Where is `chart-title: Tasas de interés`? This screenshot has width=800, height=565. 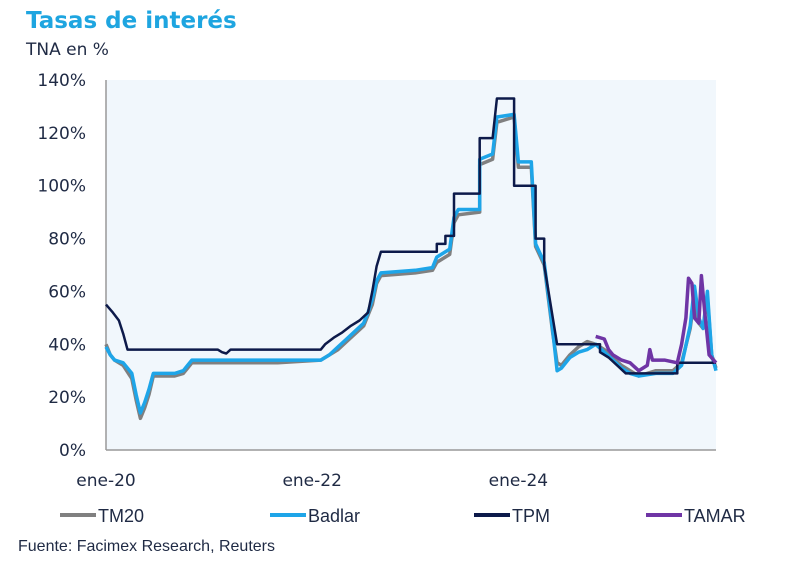 chart-title: Tasas de interés is located at coordinates (131, 21).